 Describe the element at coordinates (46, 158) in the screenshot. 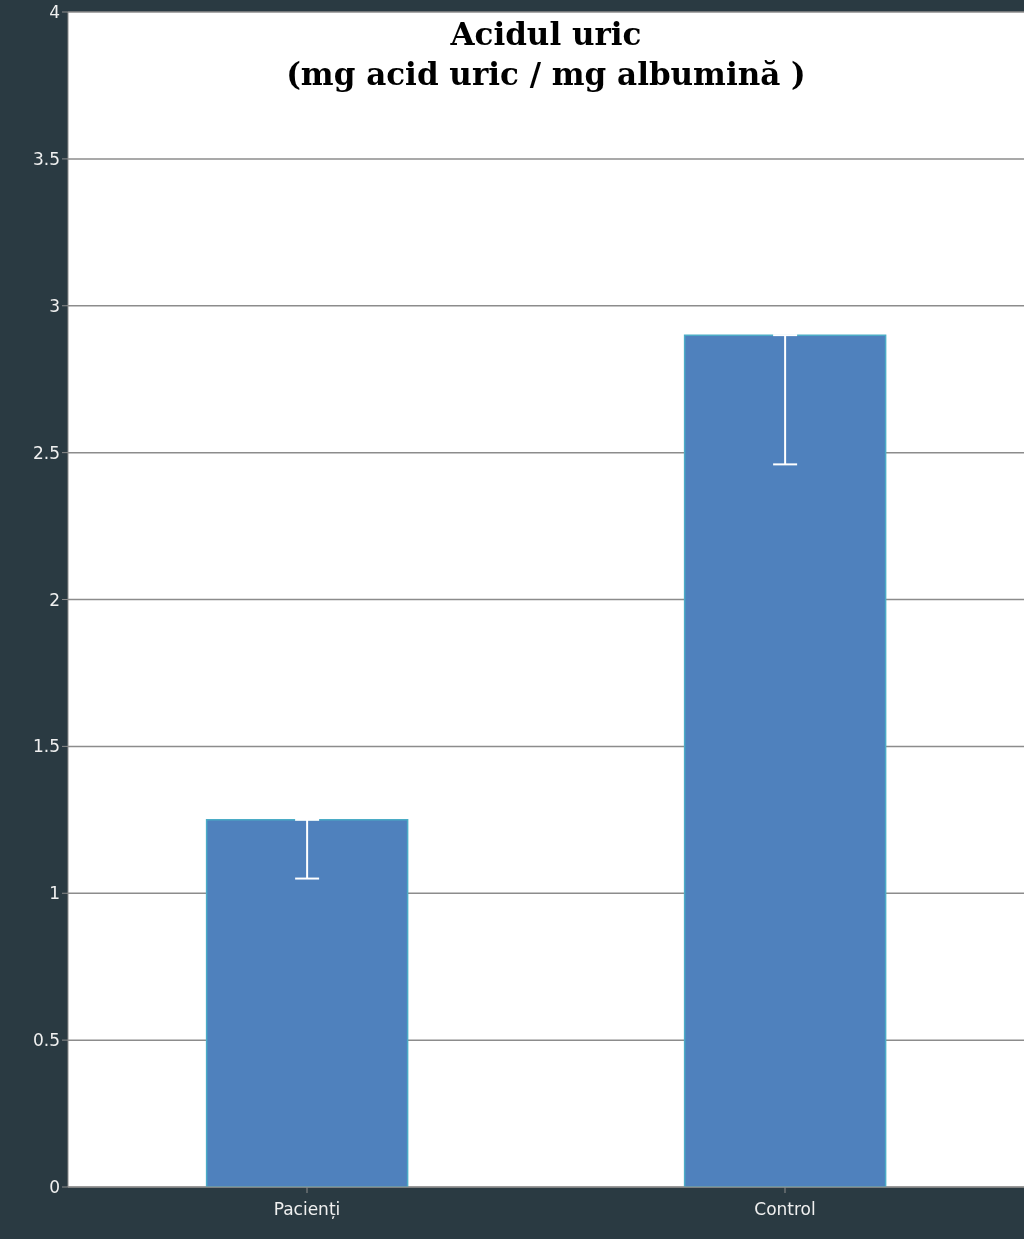

I see `y-tick-label: 3.5` at that location.